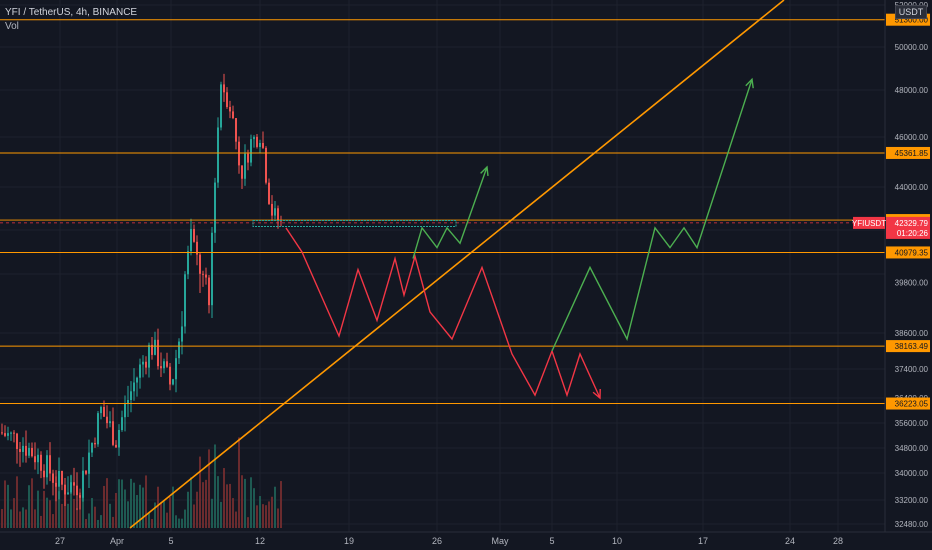  I want to click on price-tick: 48000.00, so click(912, 90).